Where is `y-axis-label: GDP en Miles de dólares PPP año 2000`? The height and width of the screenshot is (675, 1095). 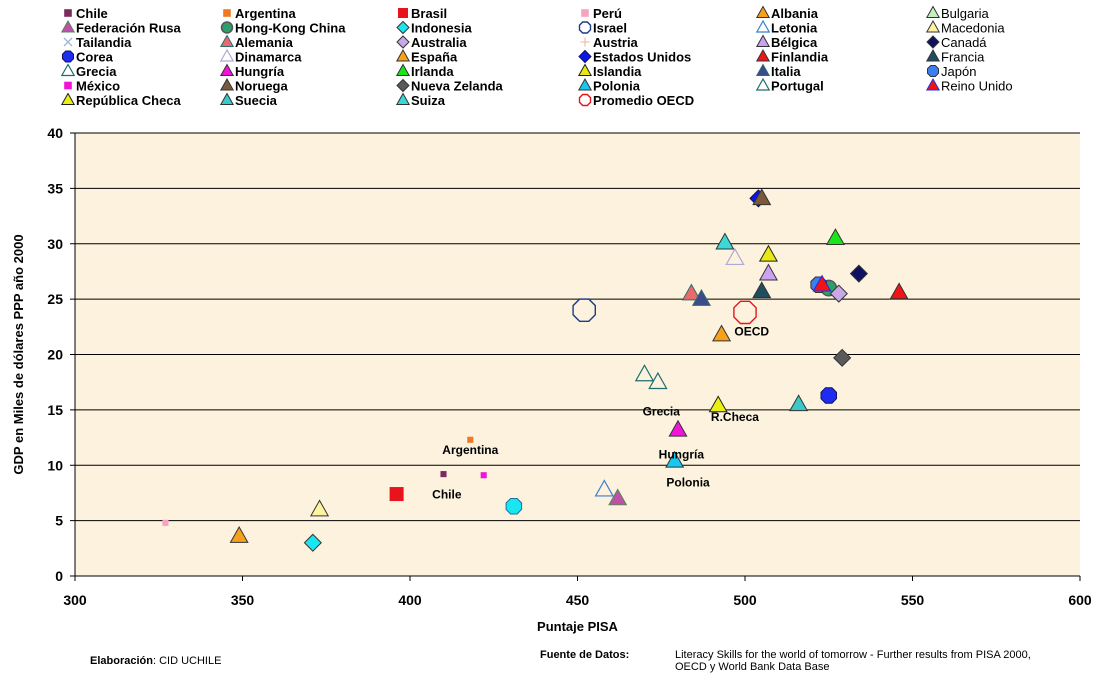
y-axis-label: GDP en Miles de dólares PPP año 2000 is located at coordinates (18, 354).